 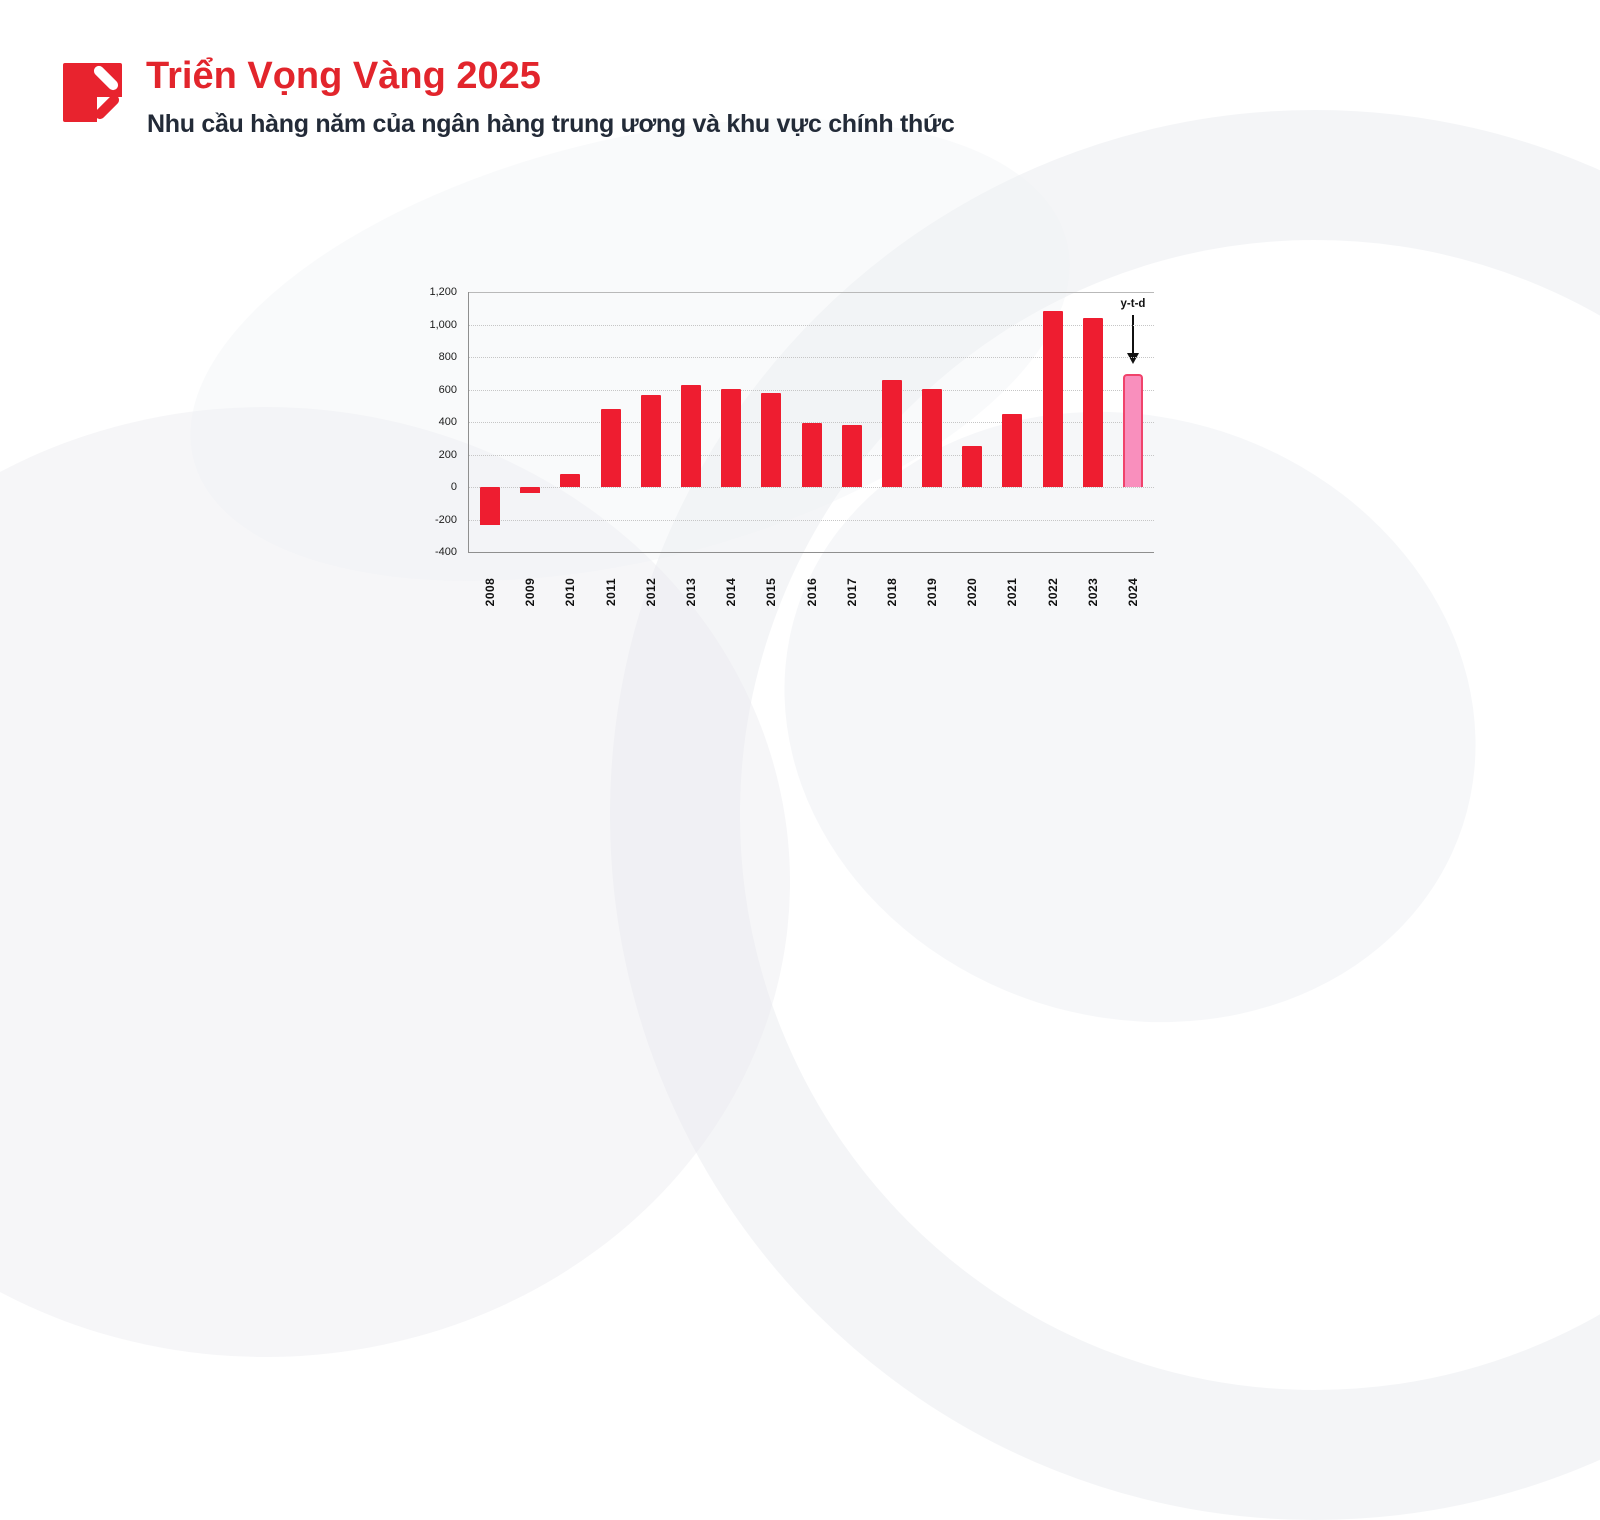 What do you see at coordinates (731, 592) in the screenshot?
I see `x-axis-tick-label-2014: 2014` at bounding box center [731, 592].